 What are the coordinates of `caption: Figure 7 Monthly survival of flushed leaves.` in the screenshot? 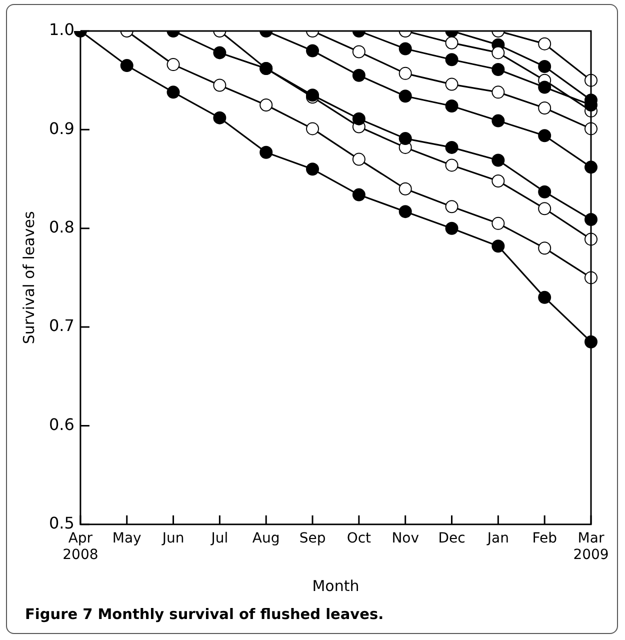 It's located at (204, 615).